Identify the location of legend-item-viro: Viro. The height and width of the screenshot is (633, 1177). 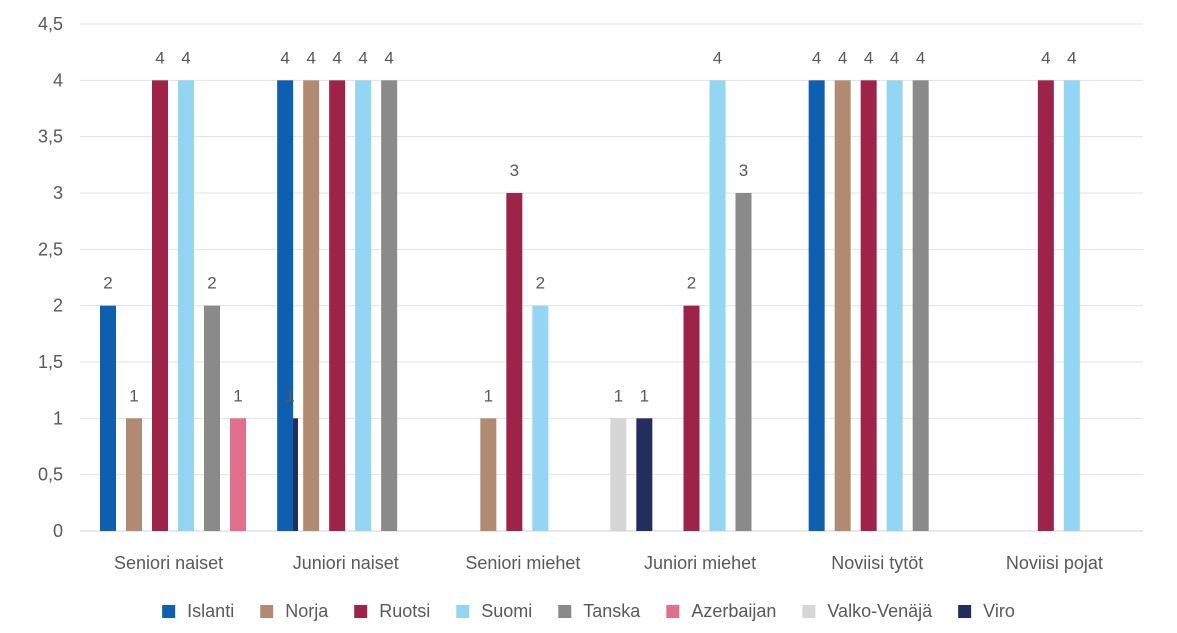
(986, 611).